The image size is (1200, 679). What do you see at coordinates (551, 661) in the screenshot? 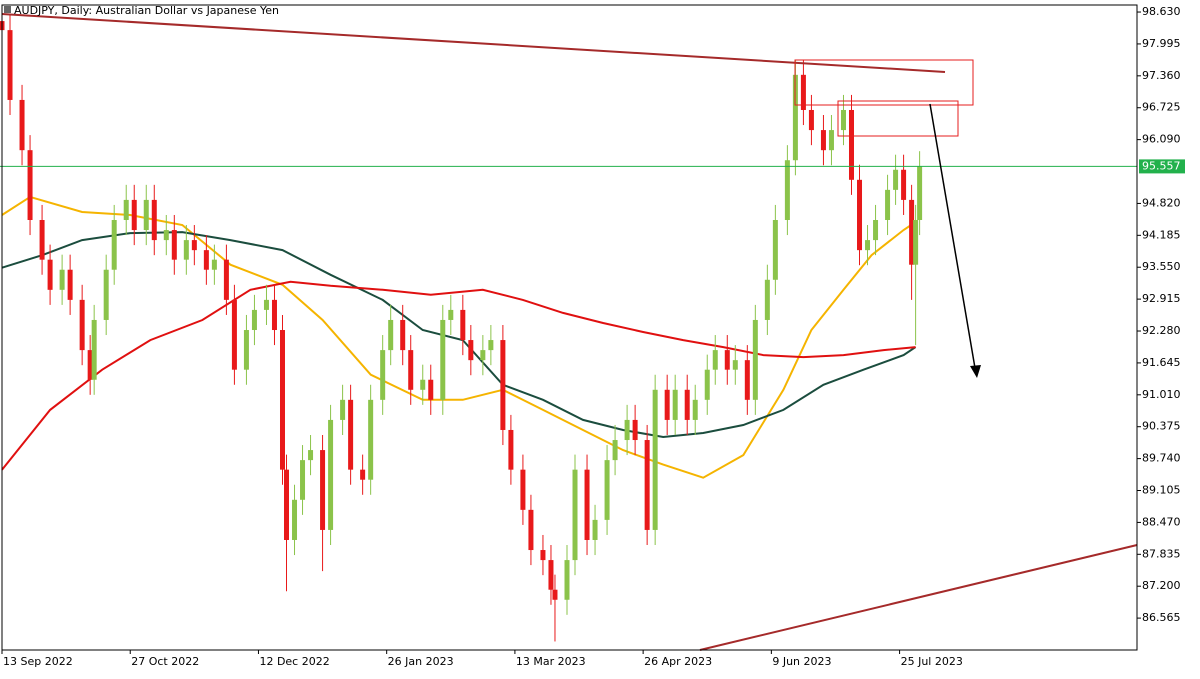
I see `x-tick-label: 13 Mar 2023` at bounding box center [551, 661].